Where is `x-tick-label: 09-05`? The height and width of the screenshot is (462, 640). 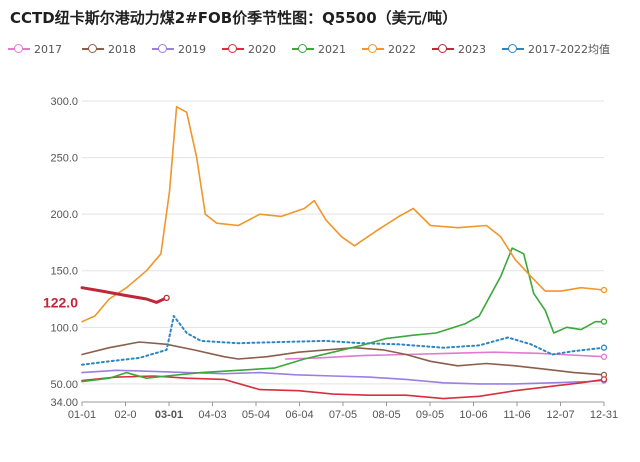 x-tick-label: 09-05 is located at coordinates (430, 415).